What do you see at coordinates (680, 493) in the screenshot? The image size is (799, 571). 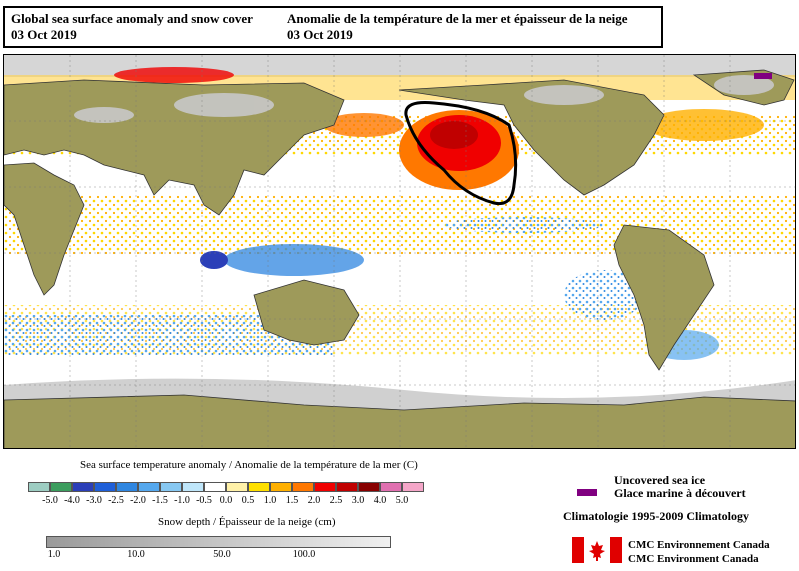 I see `ice-label-fr: Glace marine à découvert` at bounding box center [680, 493].